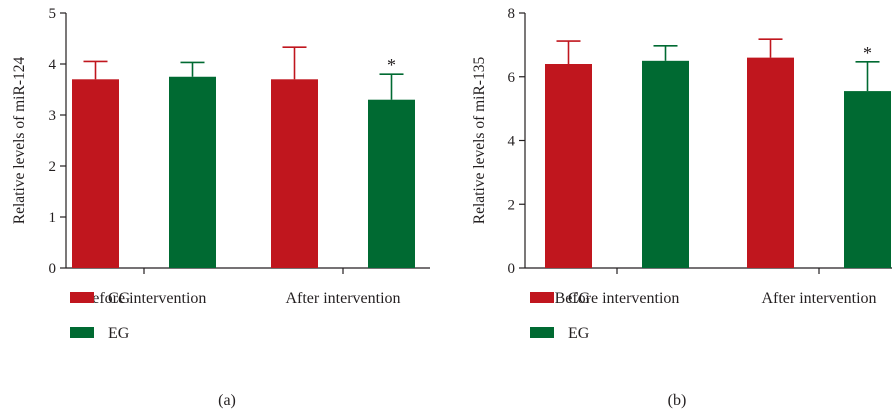 The image size is (892, 417). Describe the element at coordinates (19, 141) in the screenshot. I see `y-axis-title: Relative levels of miR-124` at that location.